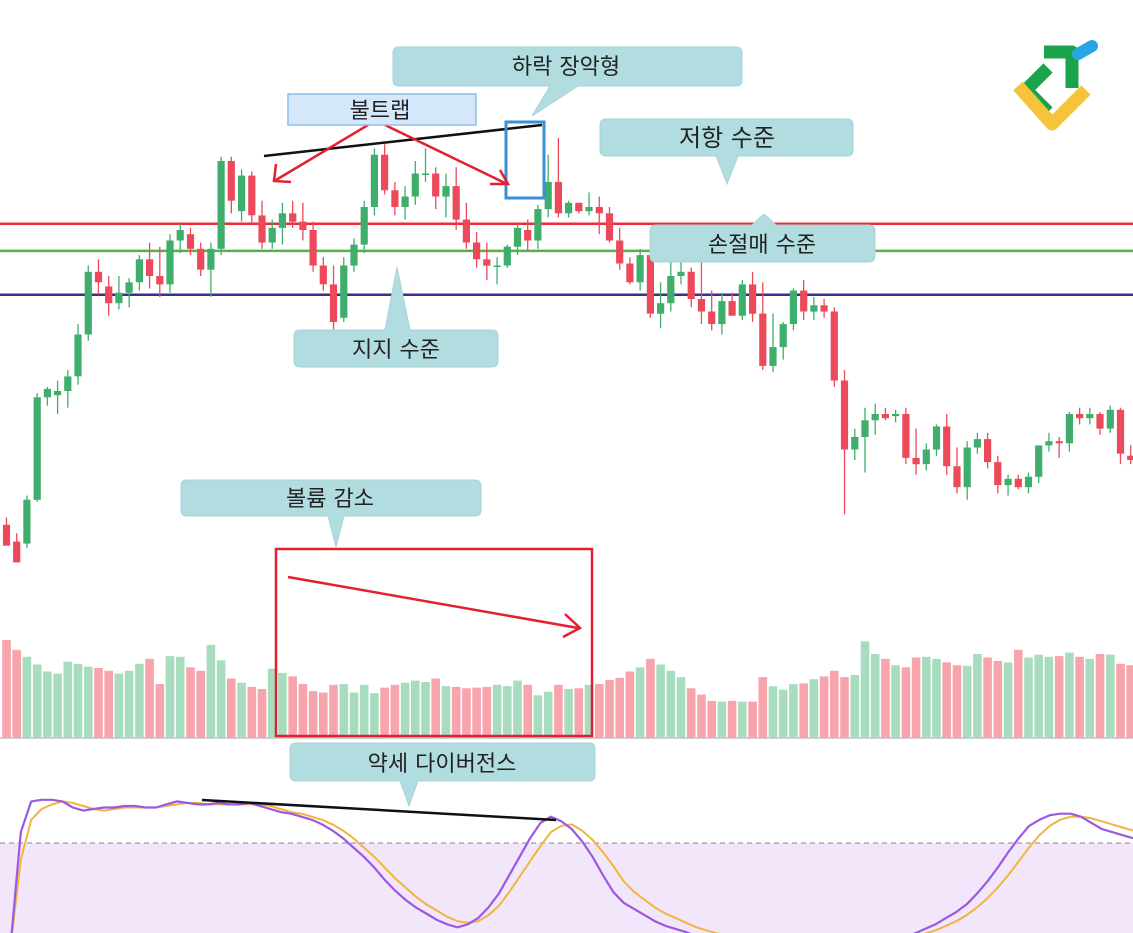 The image size is (1133, 933). I want to click on weak-divergence-callout: 약세 다이버전스, so click(442, 775).